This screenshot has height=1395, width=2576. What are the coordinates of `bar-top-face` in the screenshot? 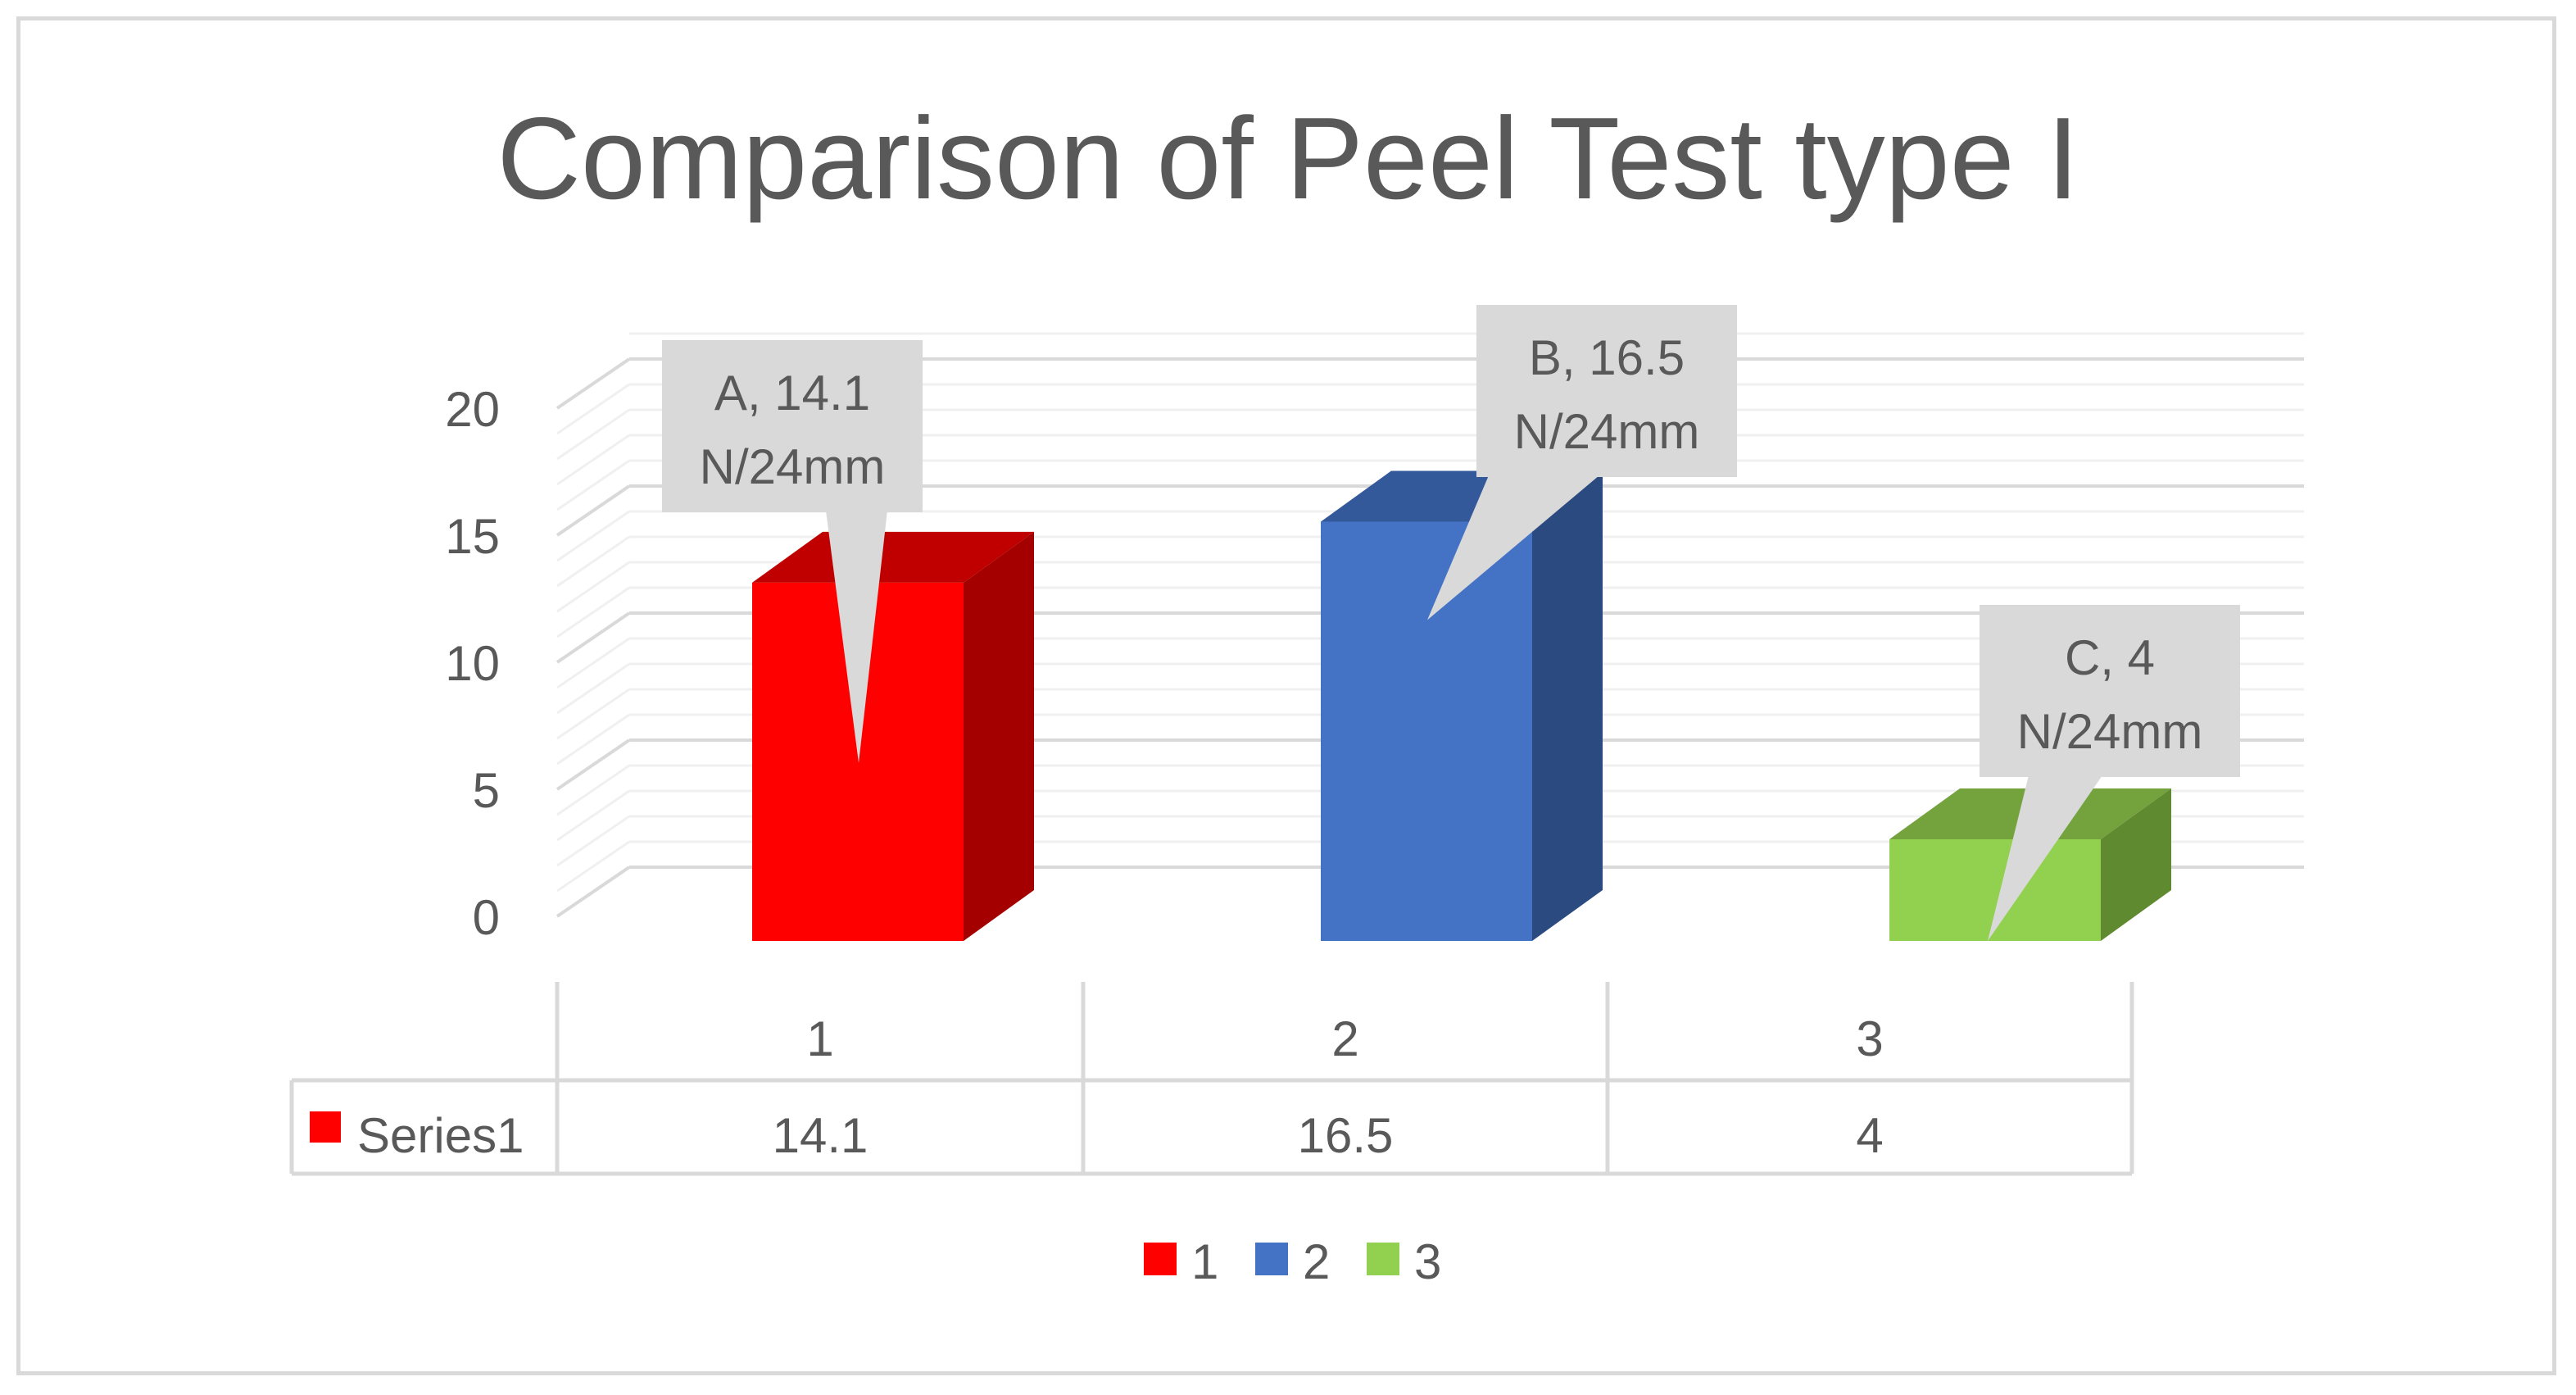 It's located at (893, 557).